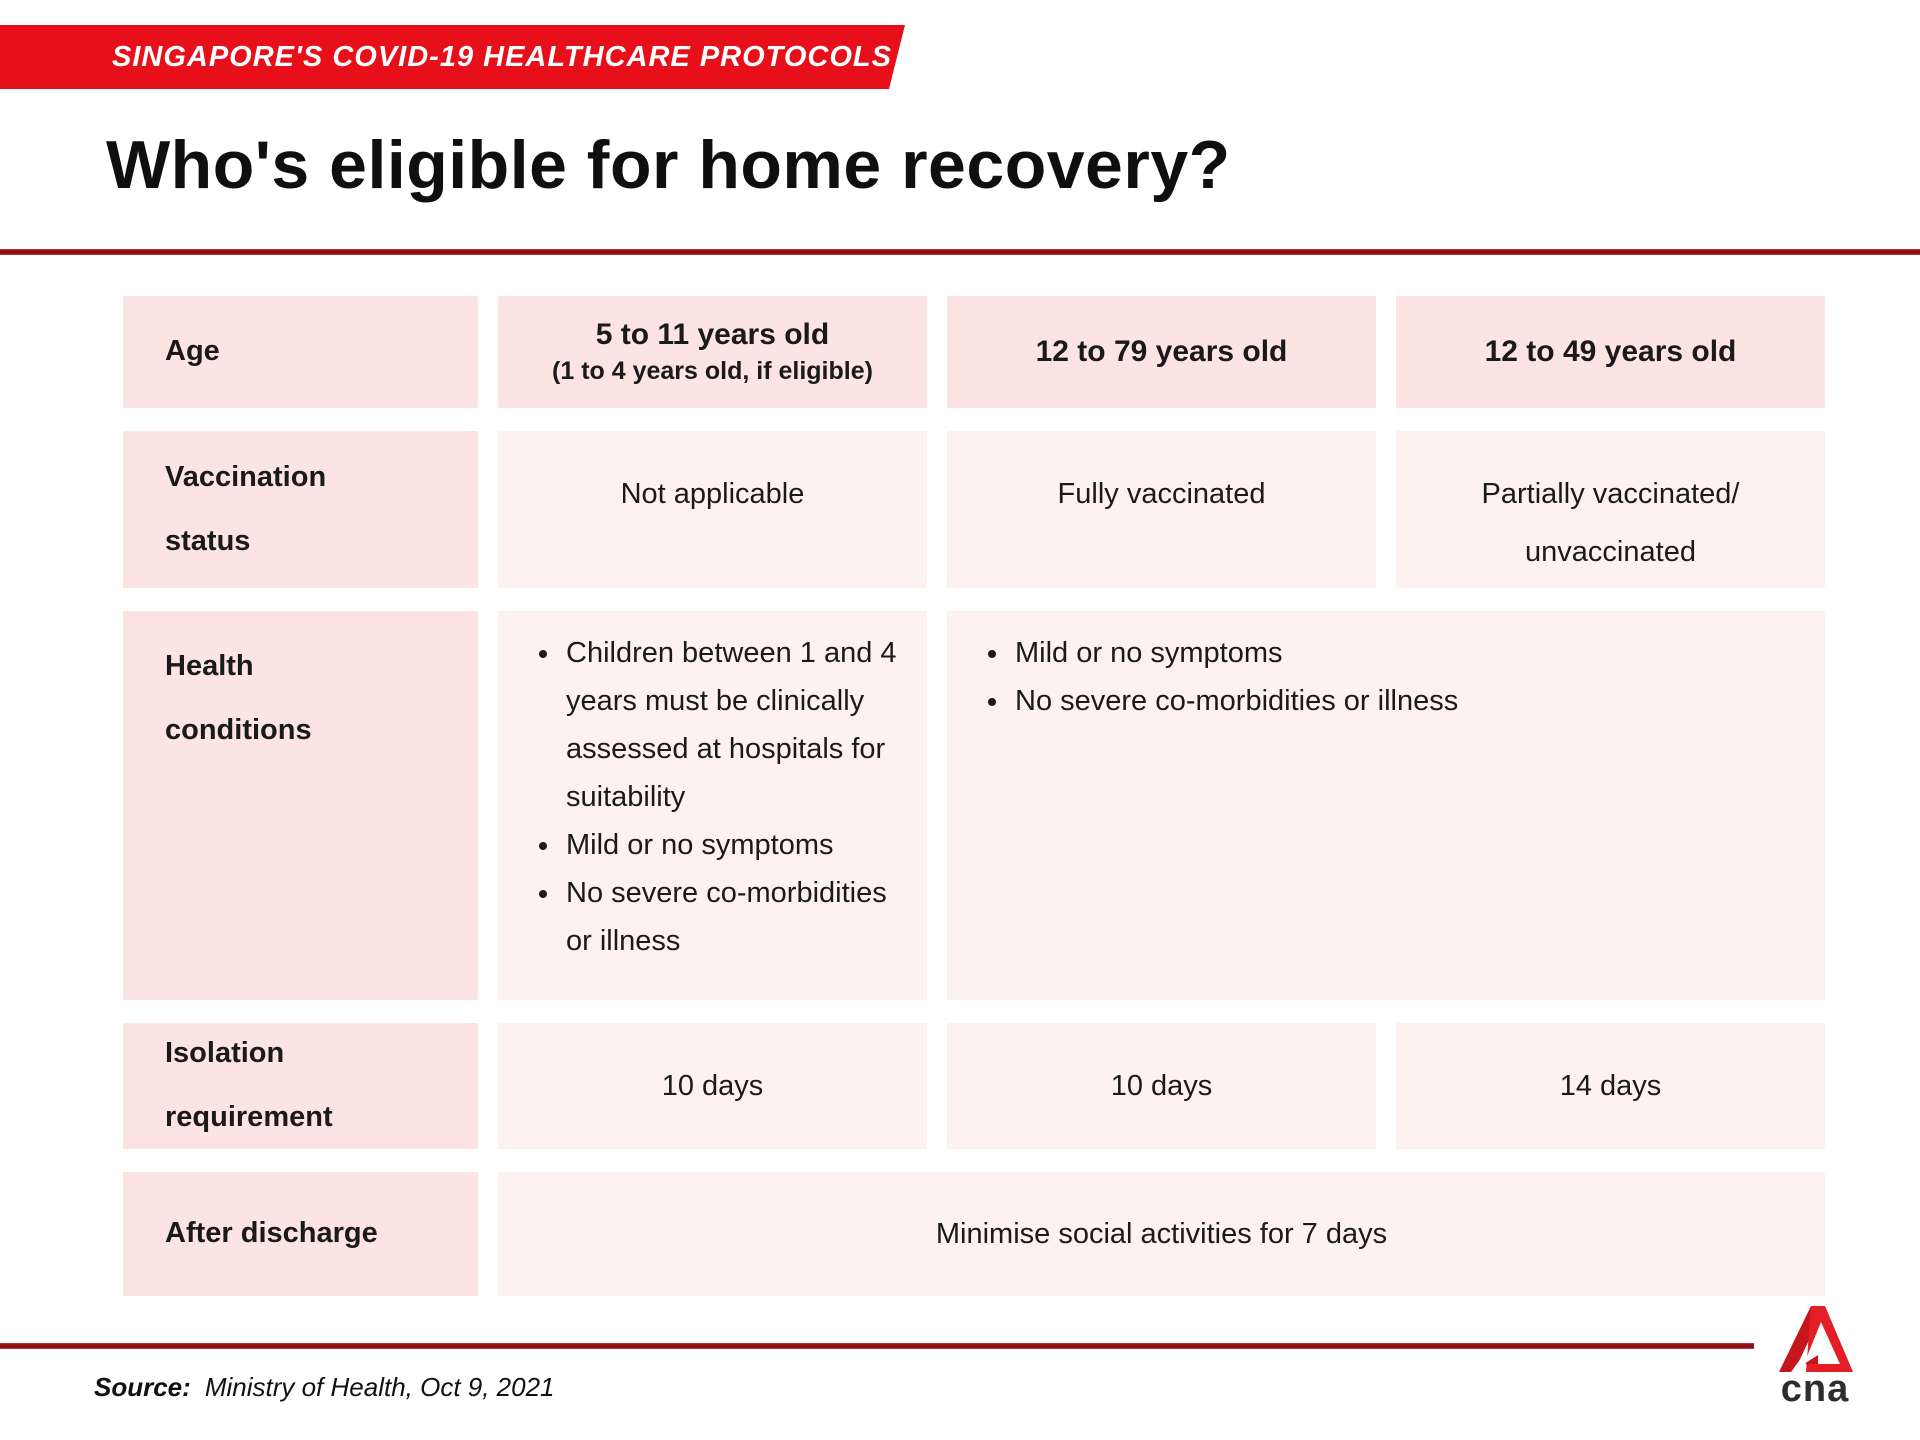 The width and height of the screenshot is (1920, 1440). Describe the element at coordinates (1161, 509) in the screenshot. I see `vaccination-col2-cell: Fully vaccinated` at that location.